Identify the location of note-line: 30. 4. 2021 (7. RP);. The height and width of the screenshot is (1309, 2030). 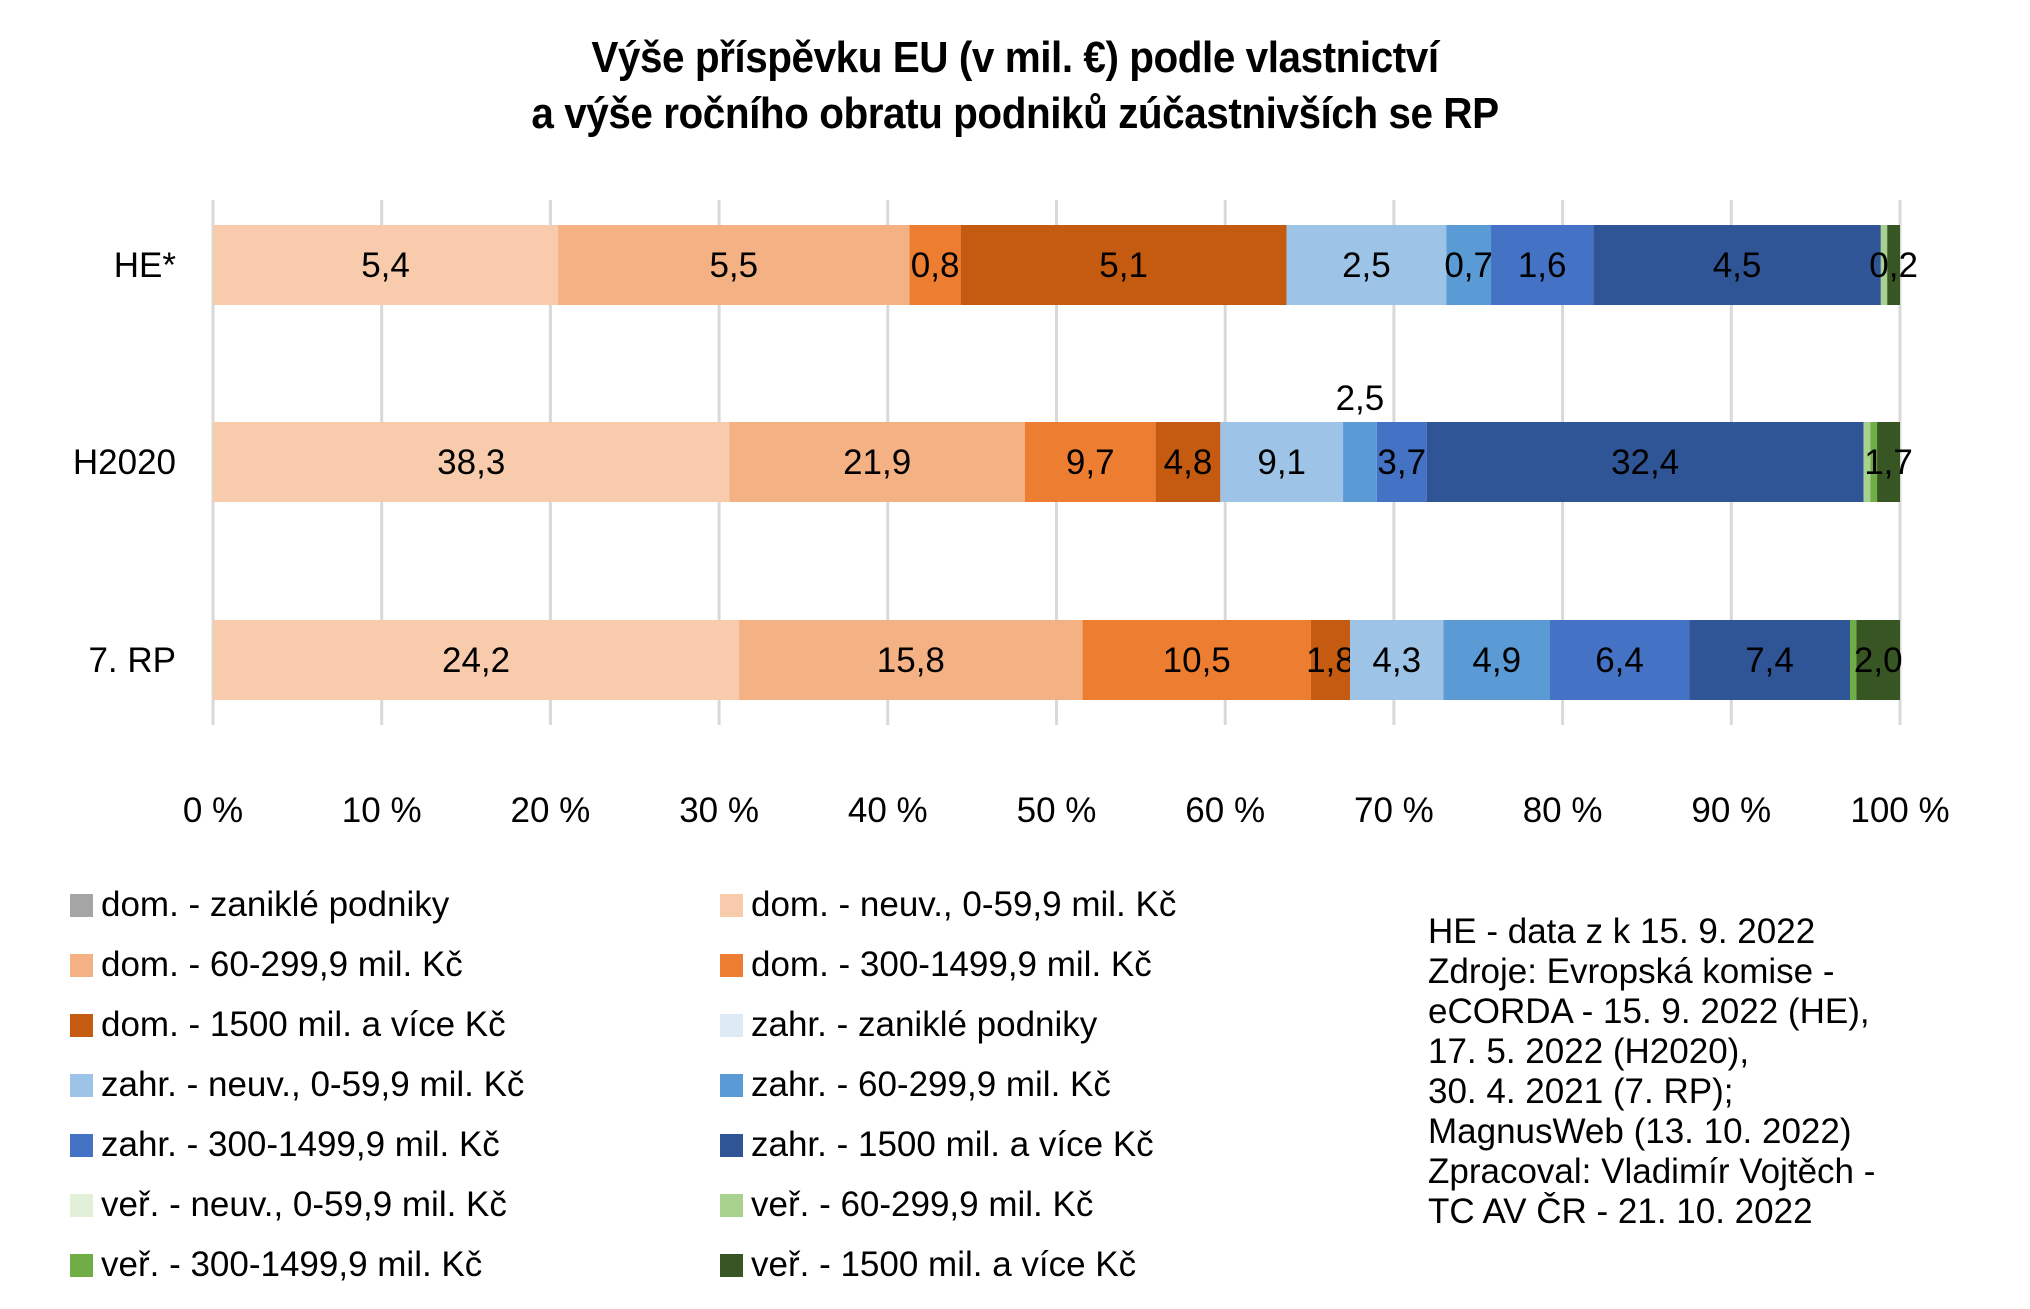
(1581, 1091).